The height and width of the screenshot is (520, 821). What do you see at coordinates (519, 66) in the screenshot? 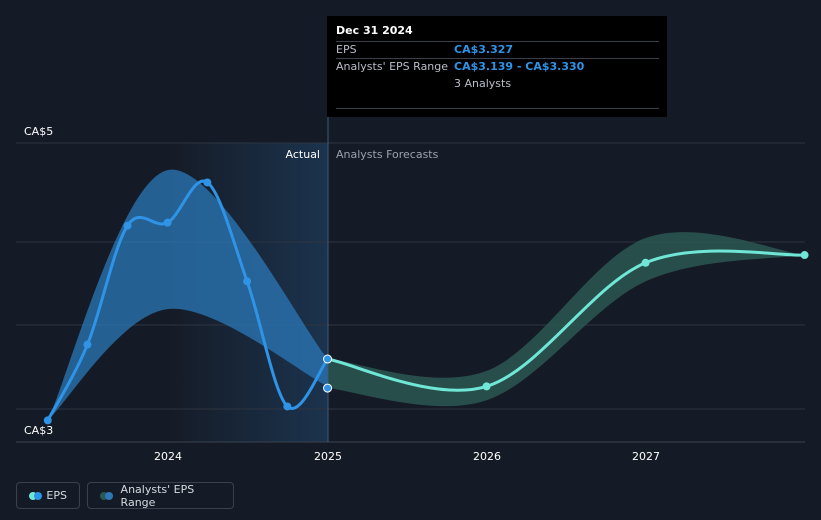
I see `tooltip-range-value: CA$3.139 - CA$3.330` at bounding box center [519, 66].